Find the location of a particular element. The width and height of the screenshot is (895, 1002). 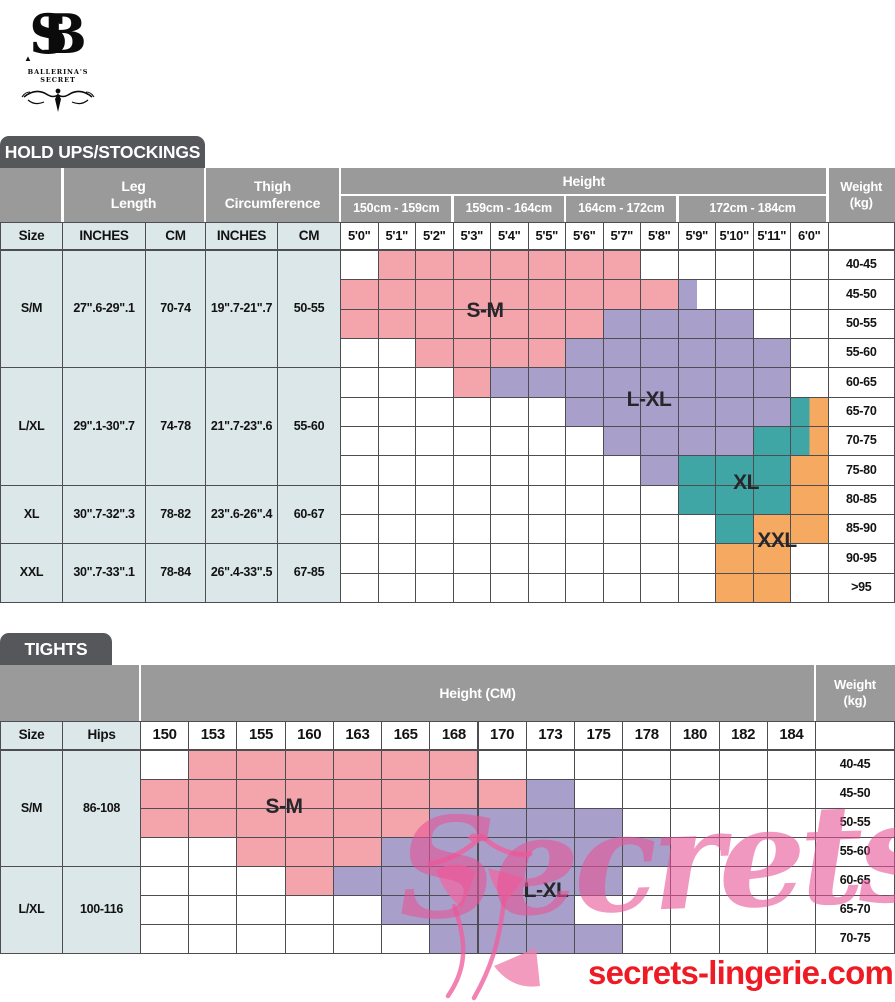

weight-label: 45-50 is located at coordinates (855, 794).